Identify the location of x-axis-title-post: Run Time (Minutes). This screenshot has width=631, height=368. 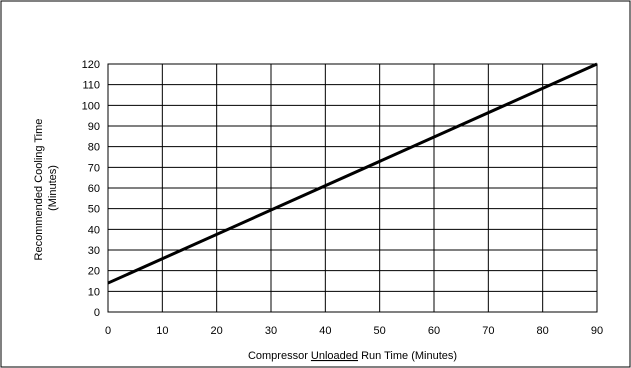
(407, 356).